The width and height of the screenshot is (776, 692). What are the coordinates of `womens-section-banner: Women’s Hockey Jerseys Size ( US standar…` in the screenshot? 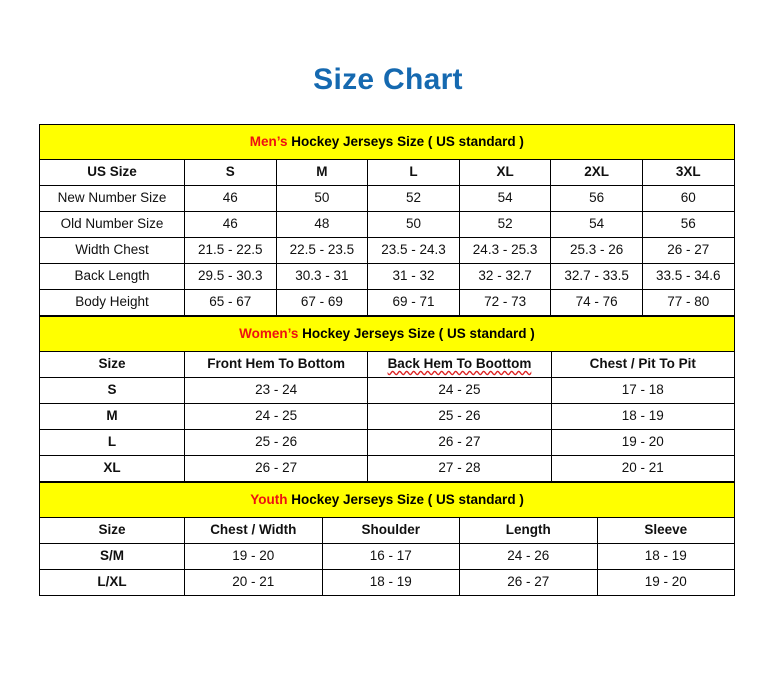 It's located at (387, 334).